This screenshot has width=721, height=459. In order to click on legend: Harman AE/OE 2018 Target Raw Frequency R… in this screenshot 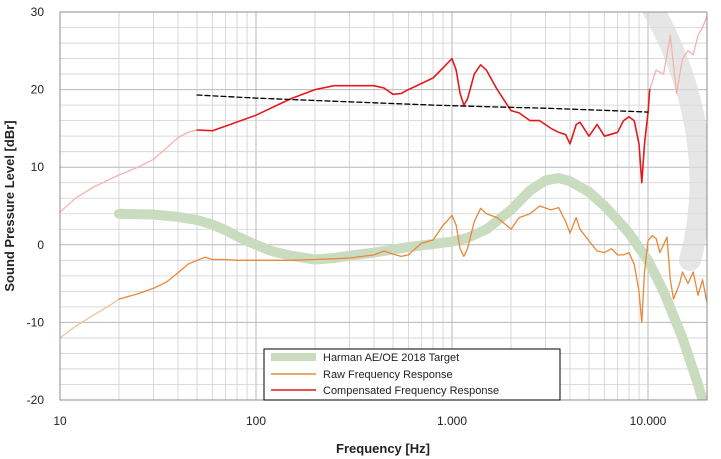, I will do `click(412, 374)`.